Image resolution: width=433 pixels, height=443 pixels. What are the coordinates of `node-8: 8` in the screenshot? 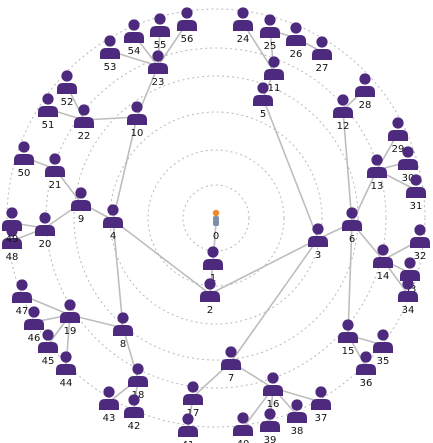 It's located at (123, 331).